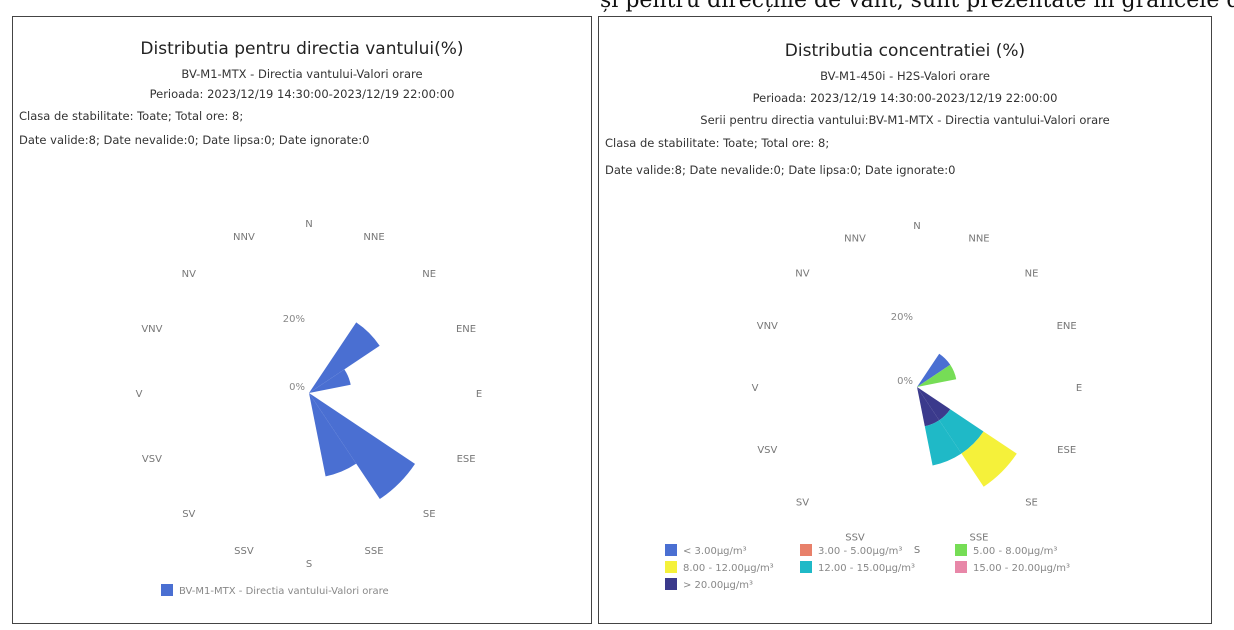 This screenshot has height=630, width=1234. Describe the element at coordinates (330, 381) in the screenshot. I see `bar-ene` at that location.